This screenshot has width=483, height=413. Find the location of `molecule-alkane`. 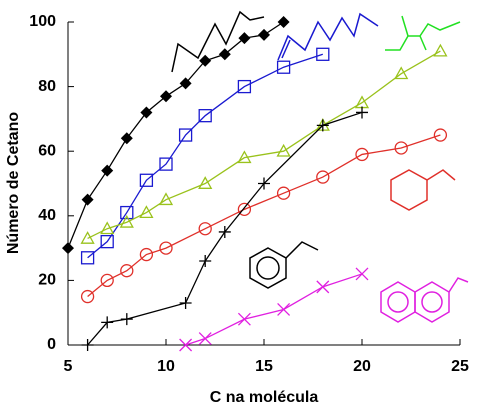

molecule-alkane is located at coordinates (218, 41).